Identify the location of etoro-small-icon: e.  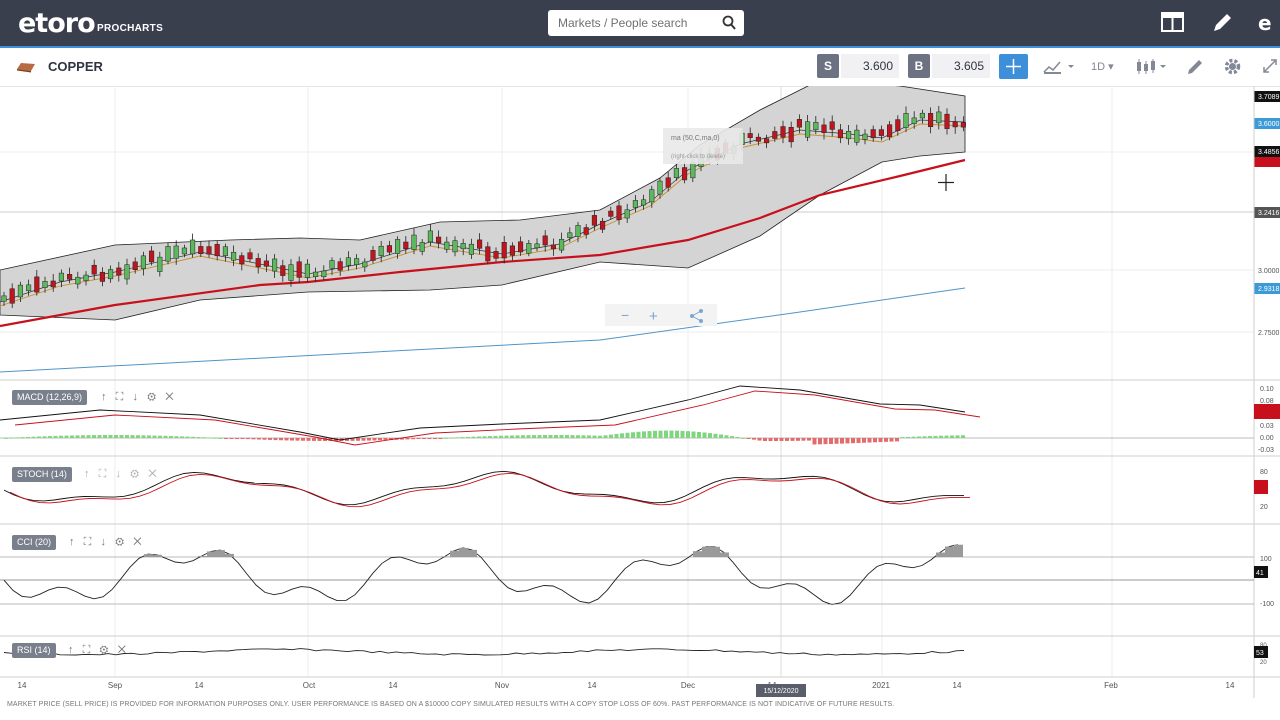
(1269, 23).